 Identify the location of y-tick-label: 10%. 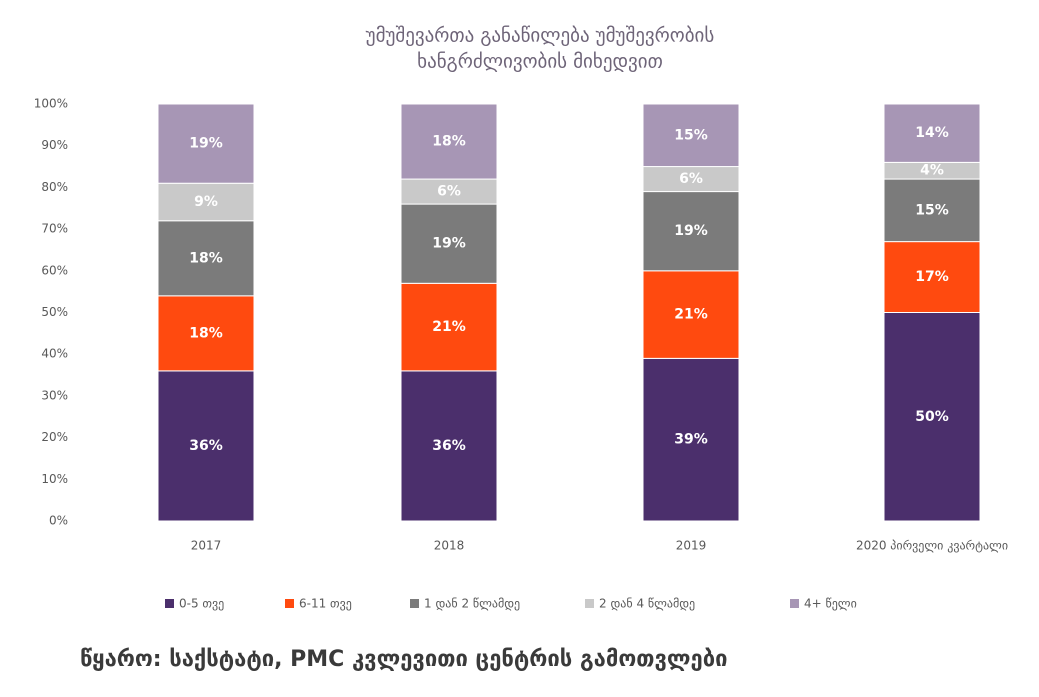
(54, 479).